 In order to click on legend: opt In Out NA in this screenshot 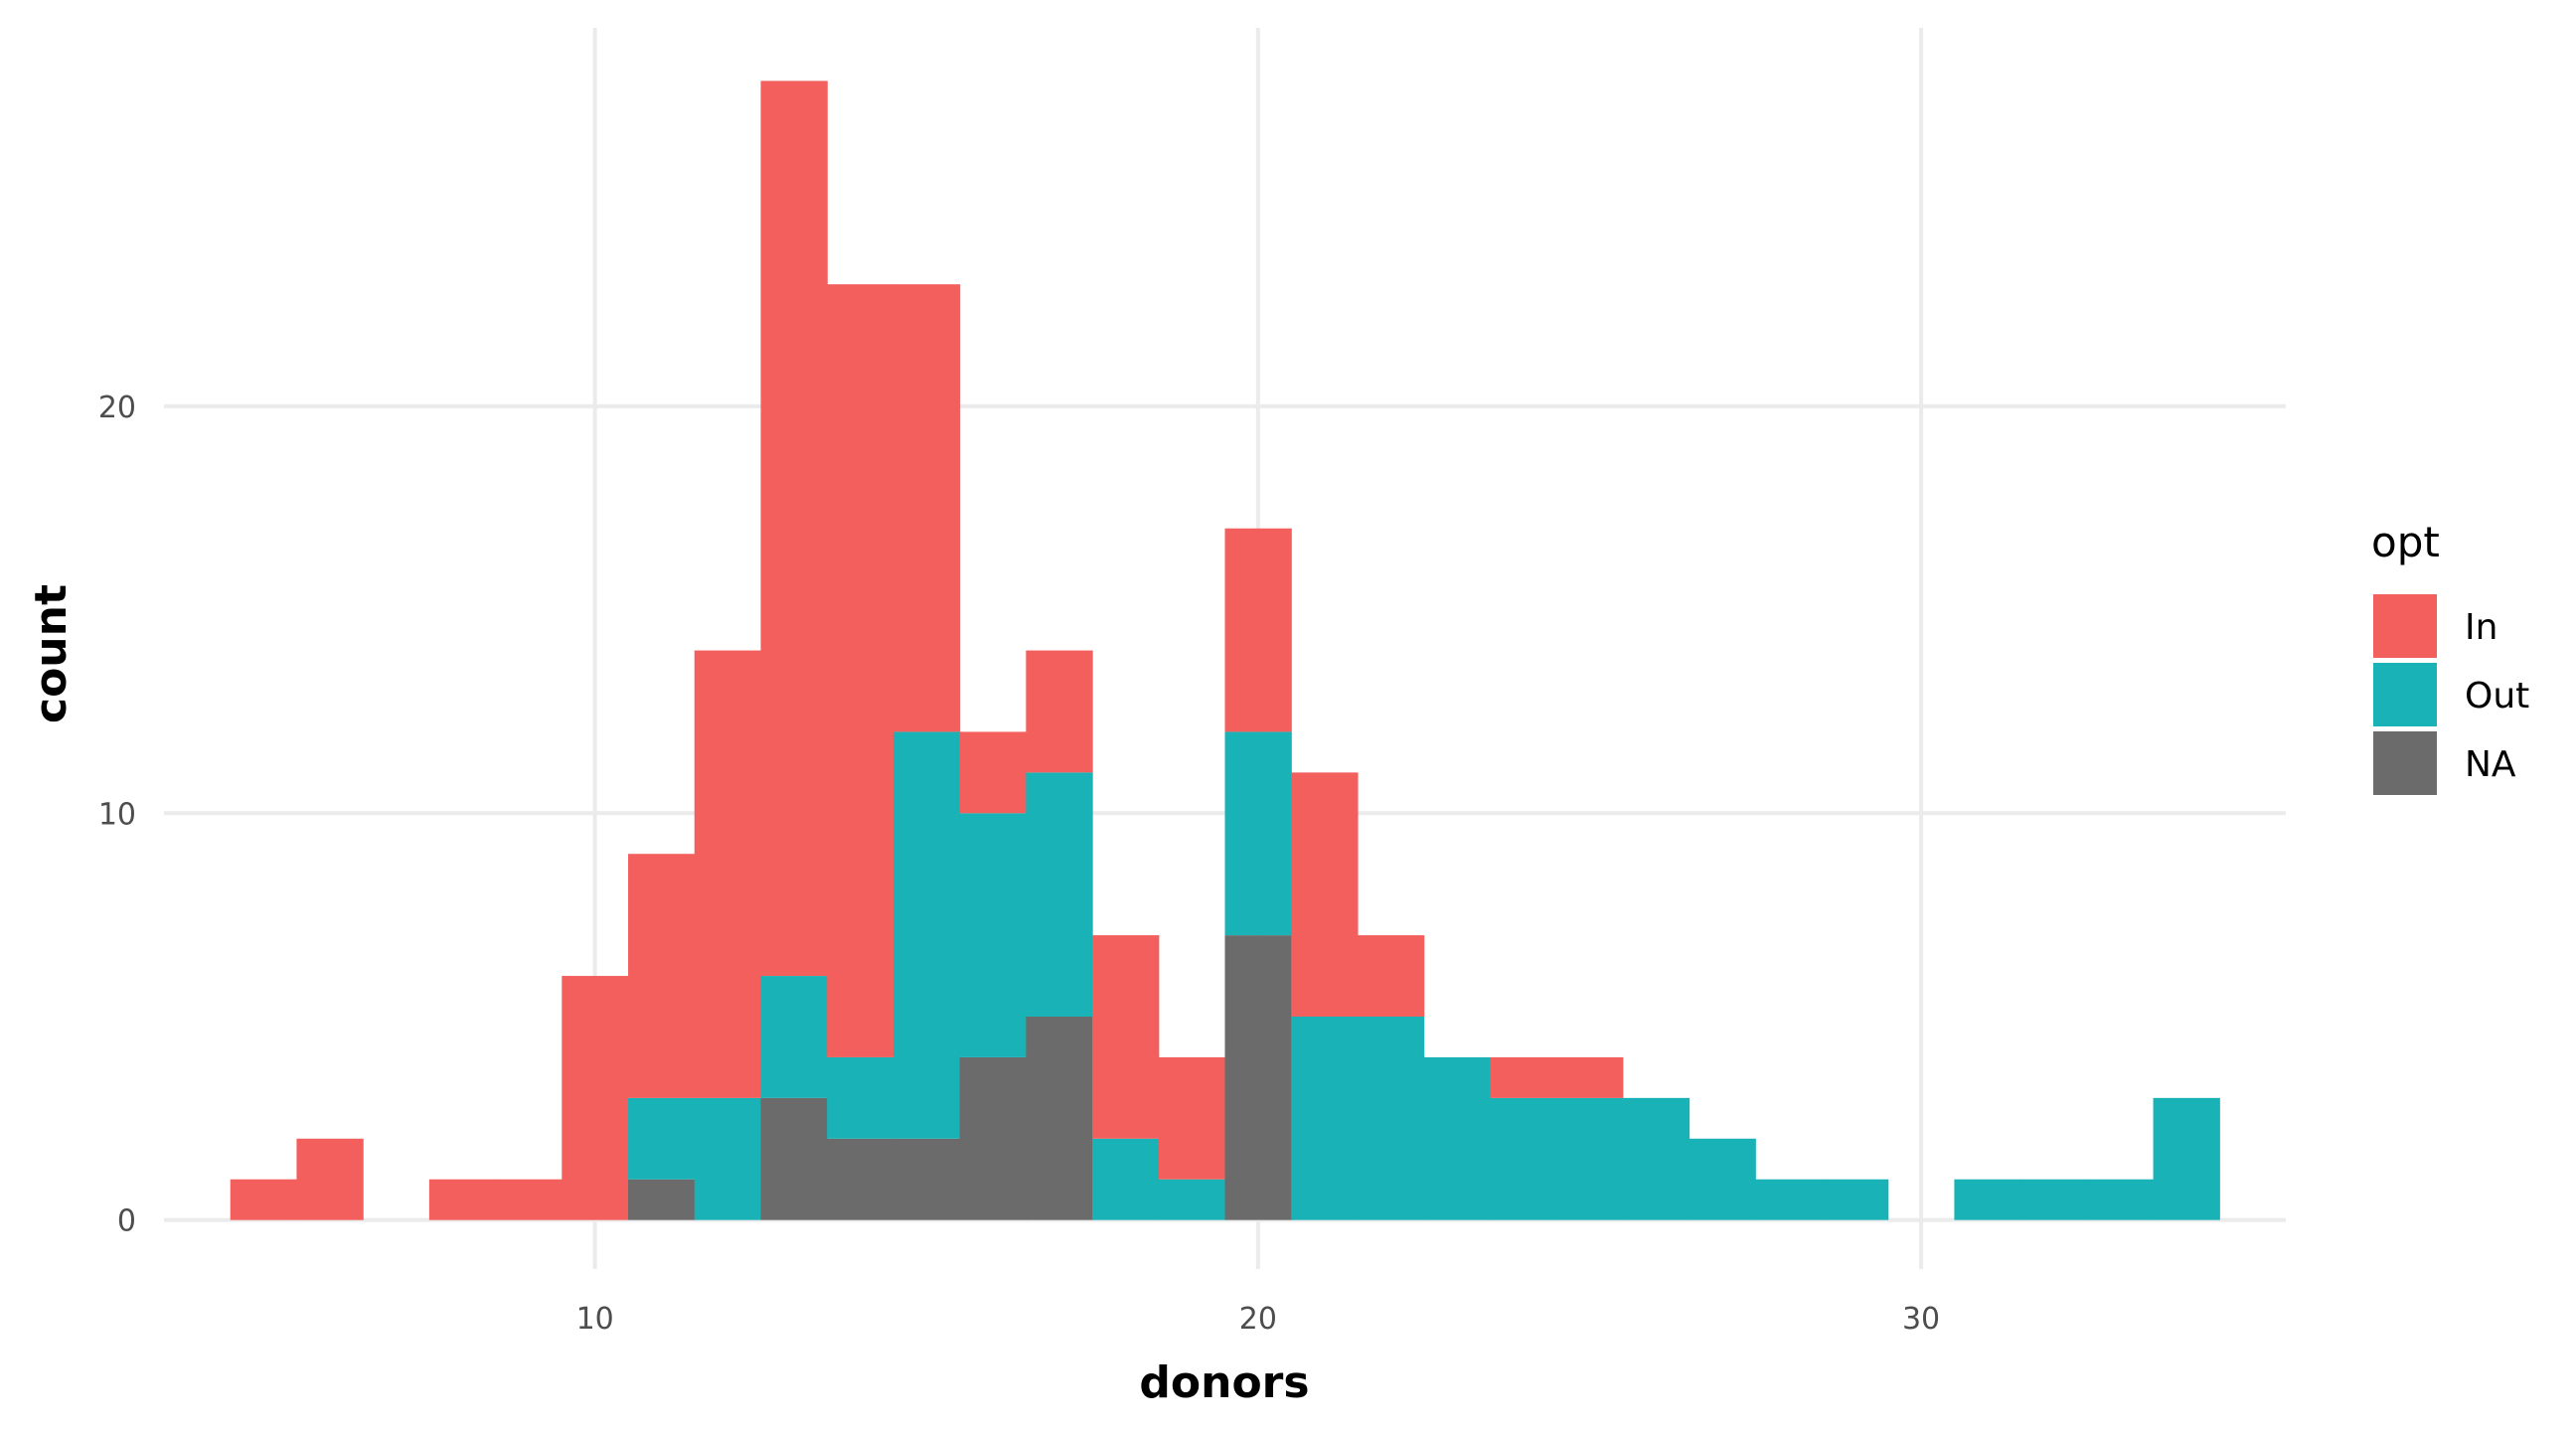, I will do `click(2450, 656)`.